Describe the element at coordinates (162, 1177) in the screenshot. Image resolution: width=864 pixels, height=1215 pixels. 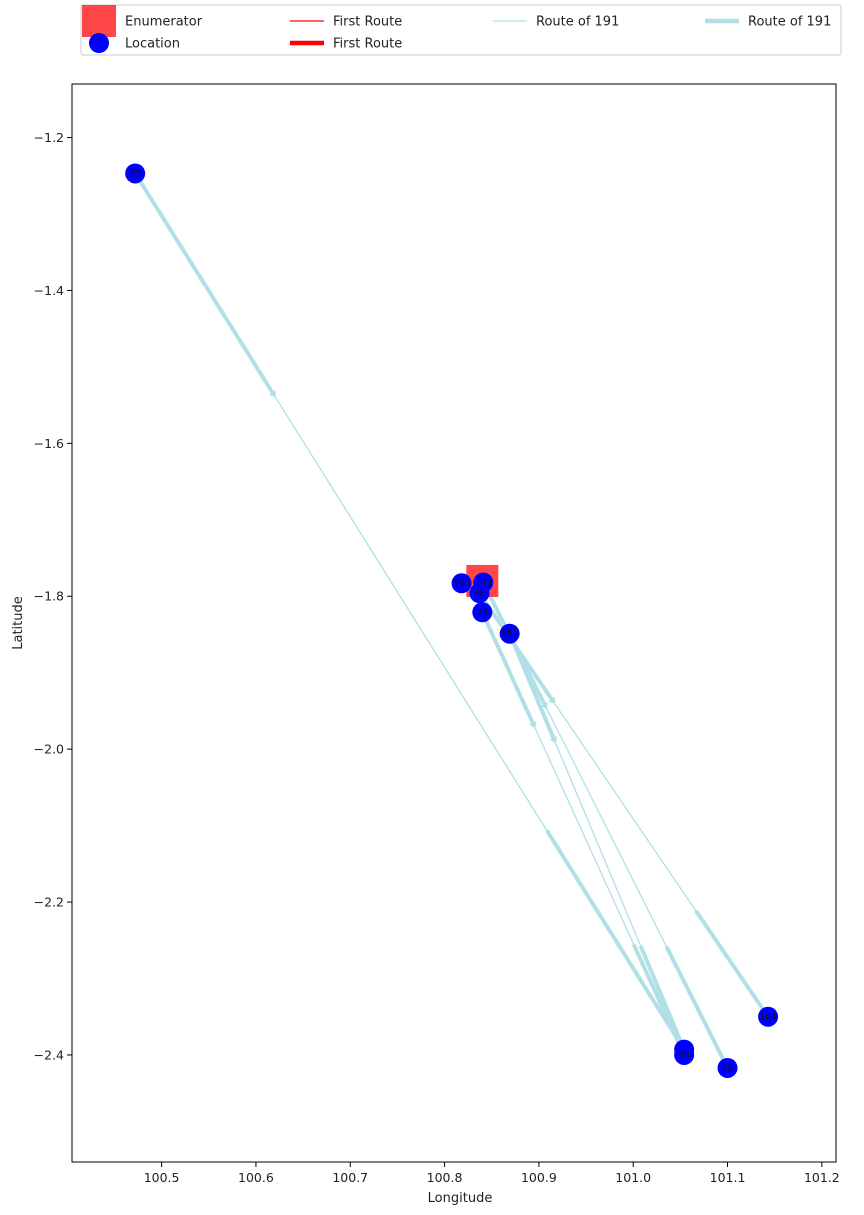
I see `x-tick-label: 100.5` at that location.